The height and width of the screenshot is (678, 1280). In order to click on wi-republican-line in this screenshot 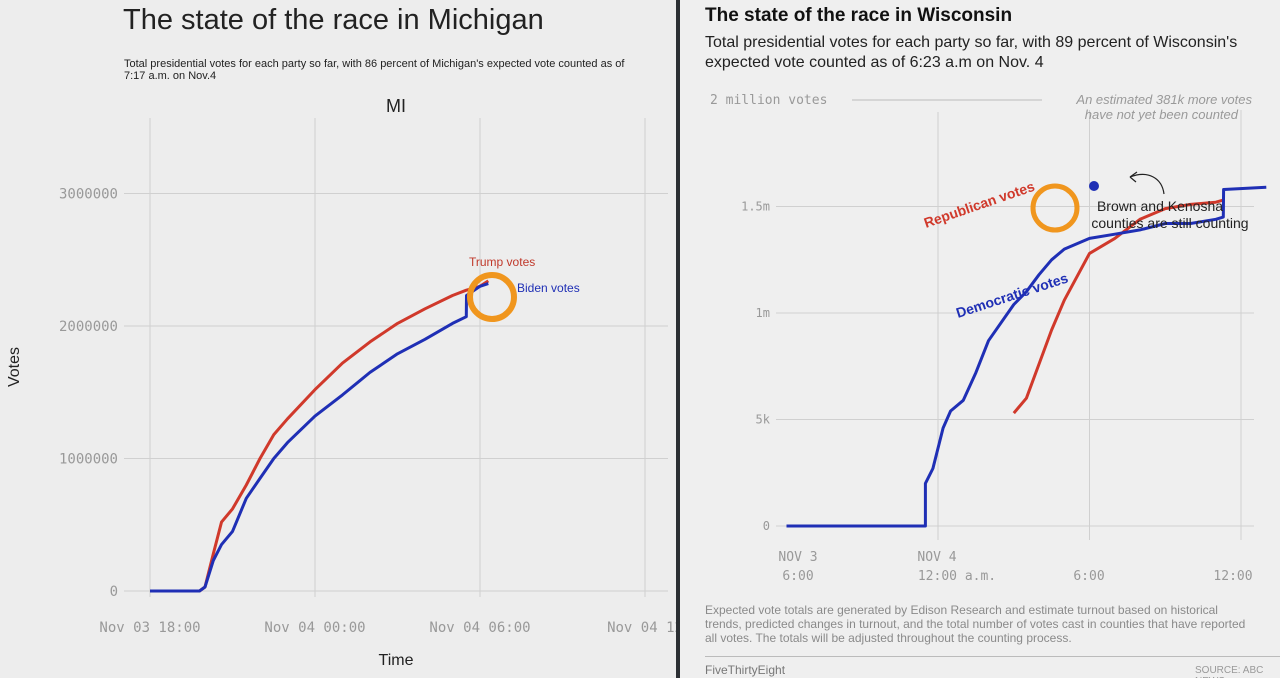, I will do `click(1118, 306)`.